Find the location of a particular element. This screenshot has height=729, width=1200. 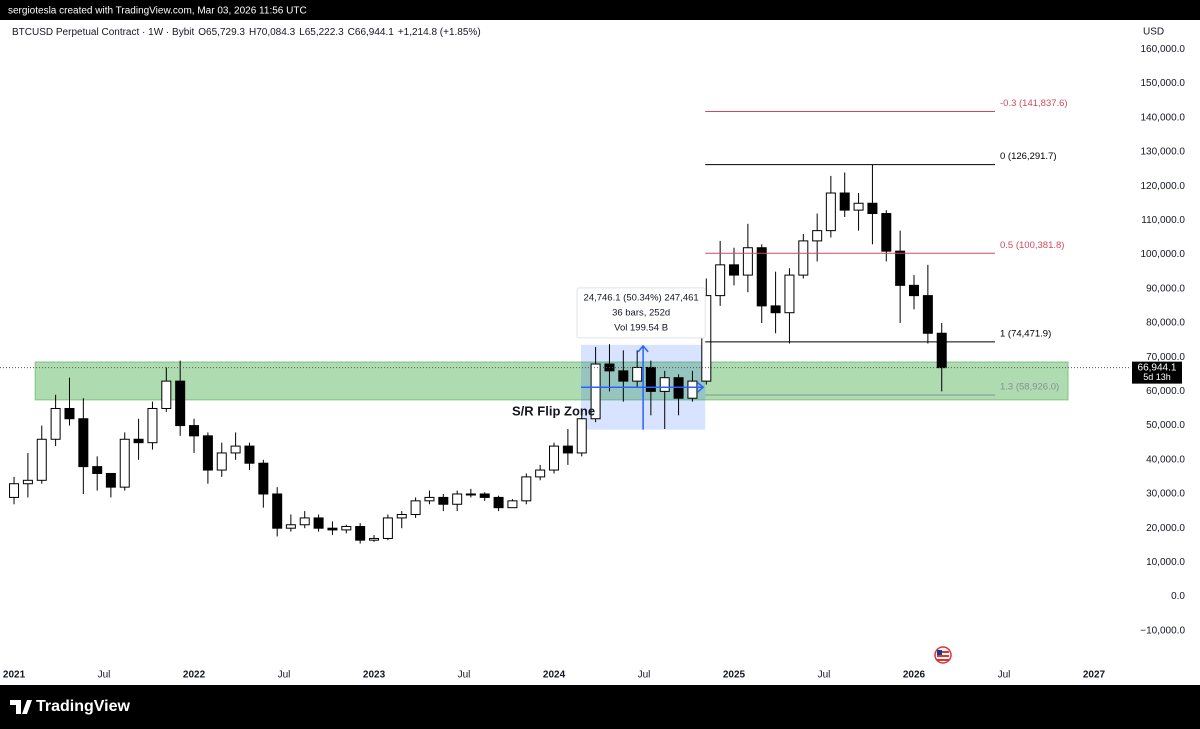

x-tick-label: 2024 is located at coordinates (554, 675).